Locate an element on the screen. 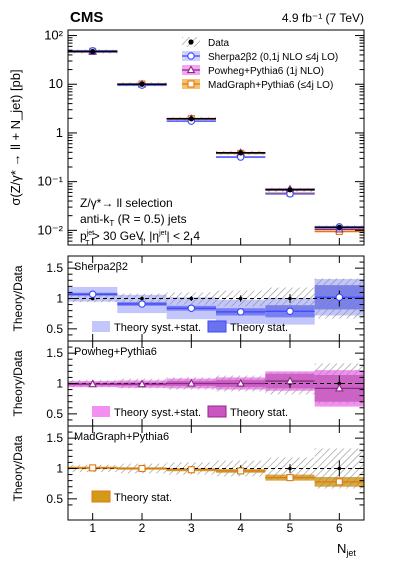 Image resolution: width=407 pixels, height=561 pixels. x-tick-label: 2 is located at coordinates (142, 528).